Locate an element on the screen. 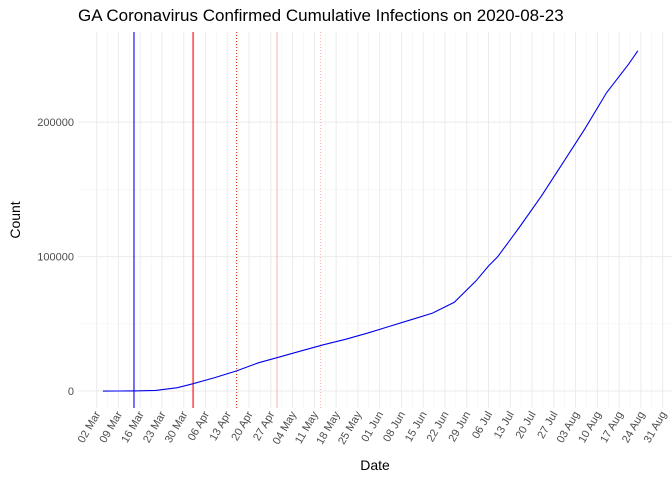 This screenshot has width=672, height=480. y-tick-label: 200000 is located at coordinates (55, 123).